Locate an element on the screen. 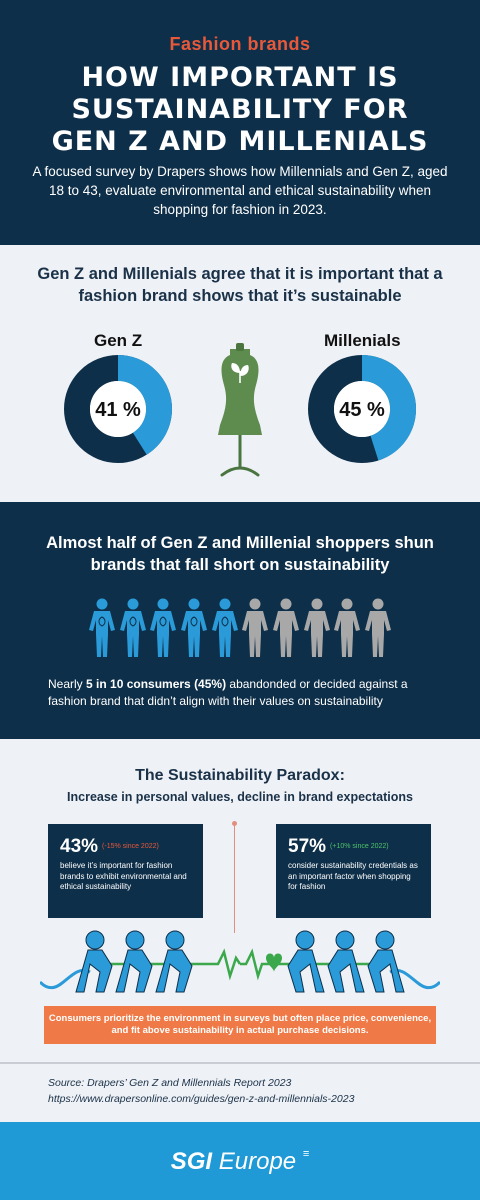 The height and width of the screenshot is (1200, 480). mannequin-icon is located at coordinates (240, 410).